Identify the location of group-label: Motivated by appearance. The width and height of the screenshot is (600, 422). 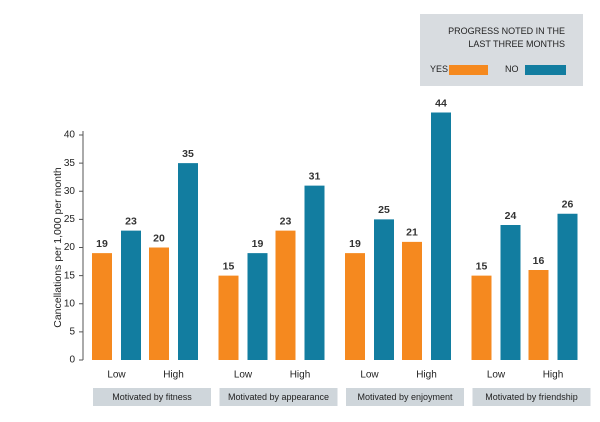
(278, 397).